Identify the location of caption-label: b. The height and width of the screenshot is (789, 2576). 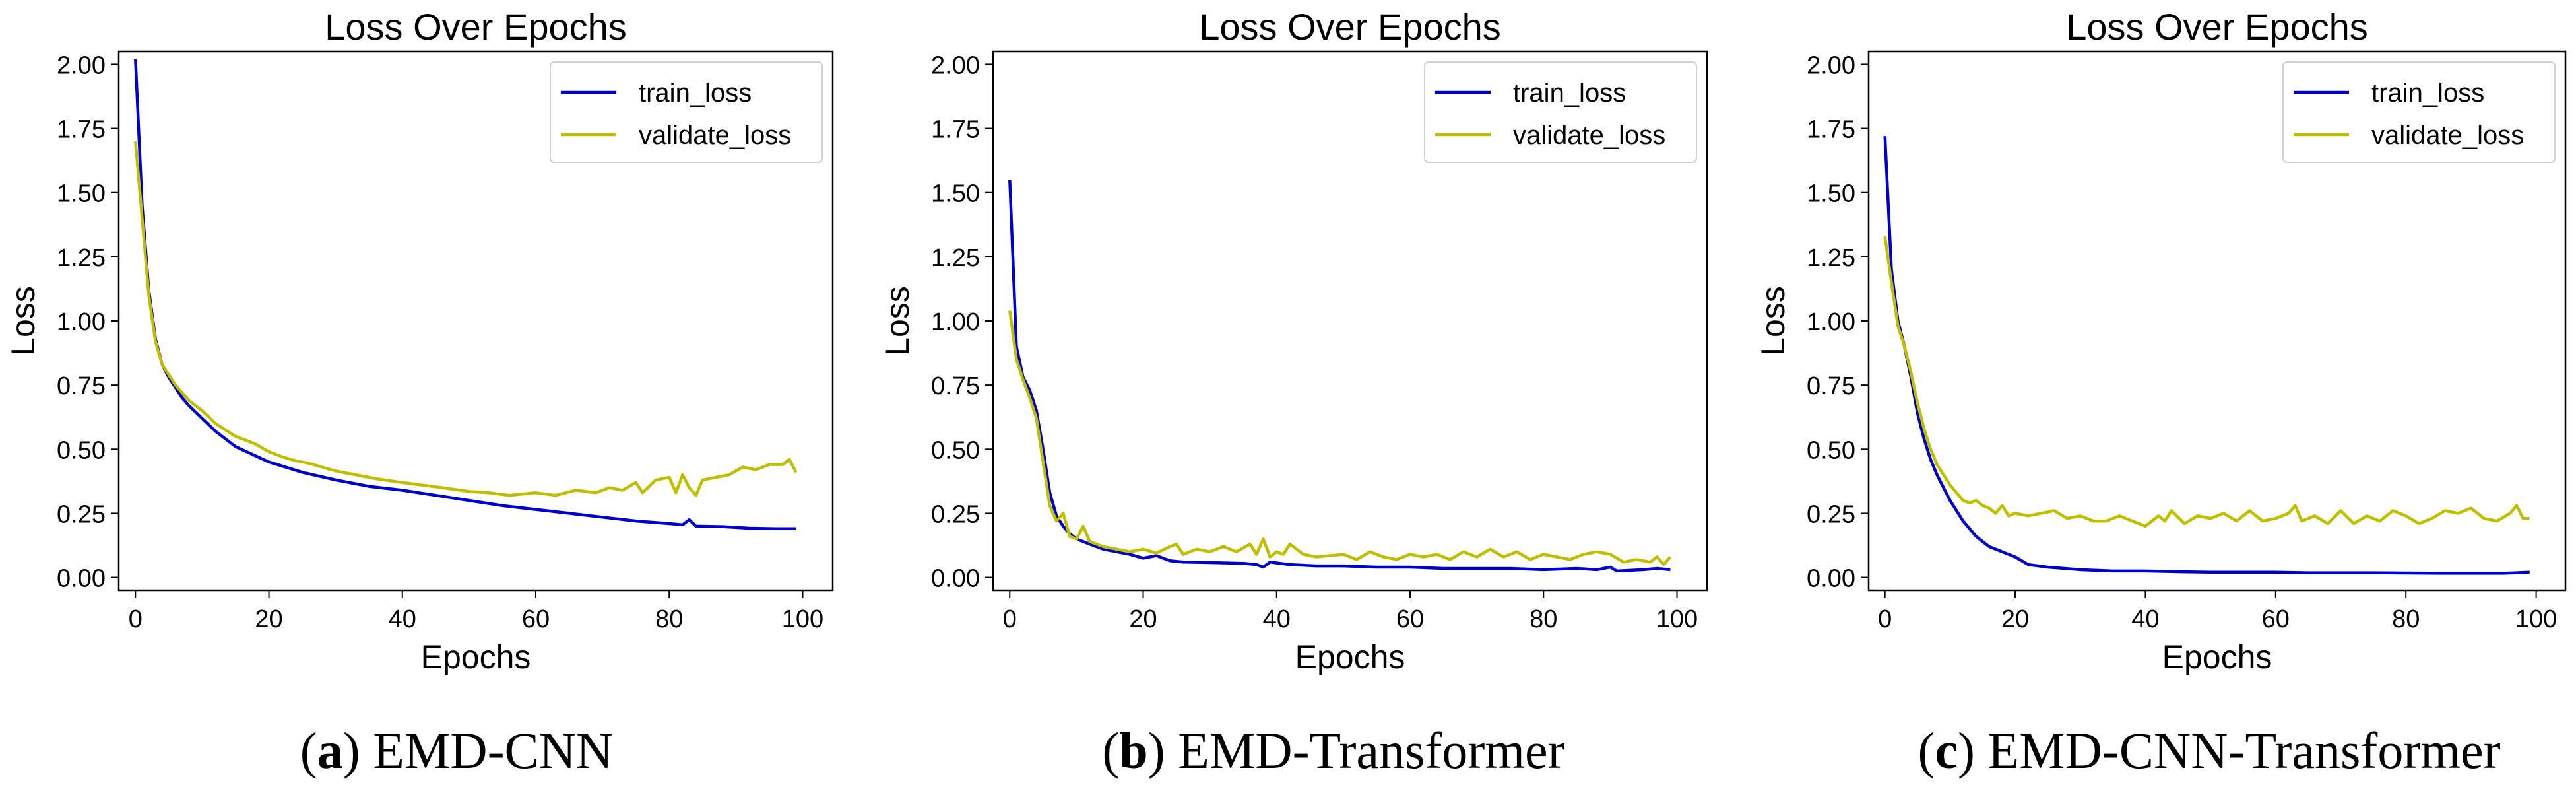
(1133, 751).